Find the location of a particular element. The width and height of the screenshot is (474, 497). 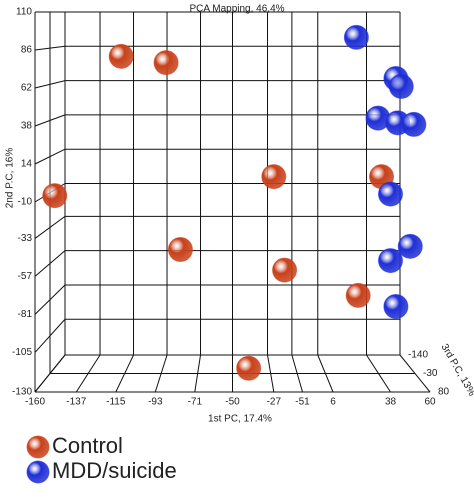

chart-title: PCA Mapping, 46.4% is located at coordinates (236, 9).